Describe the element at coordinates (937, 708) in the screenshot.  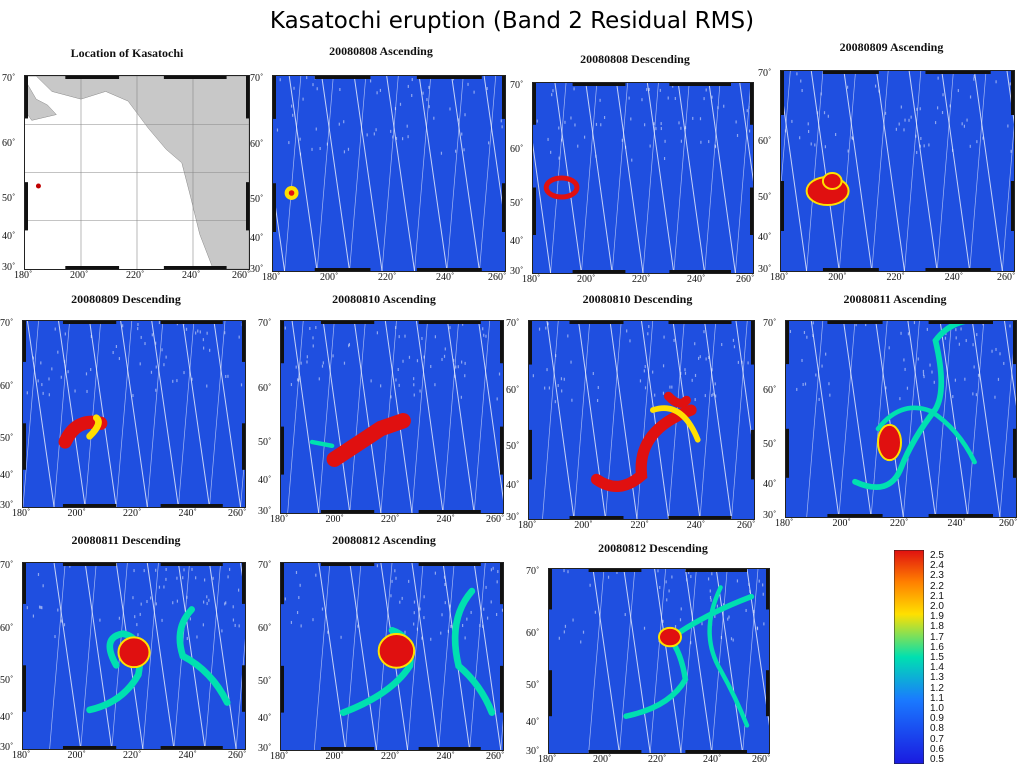
I see `colorbar-label: 1.0` at that location.